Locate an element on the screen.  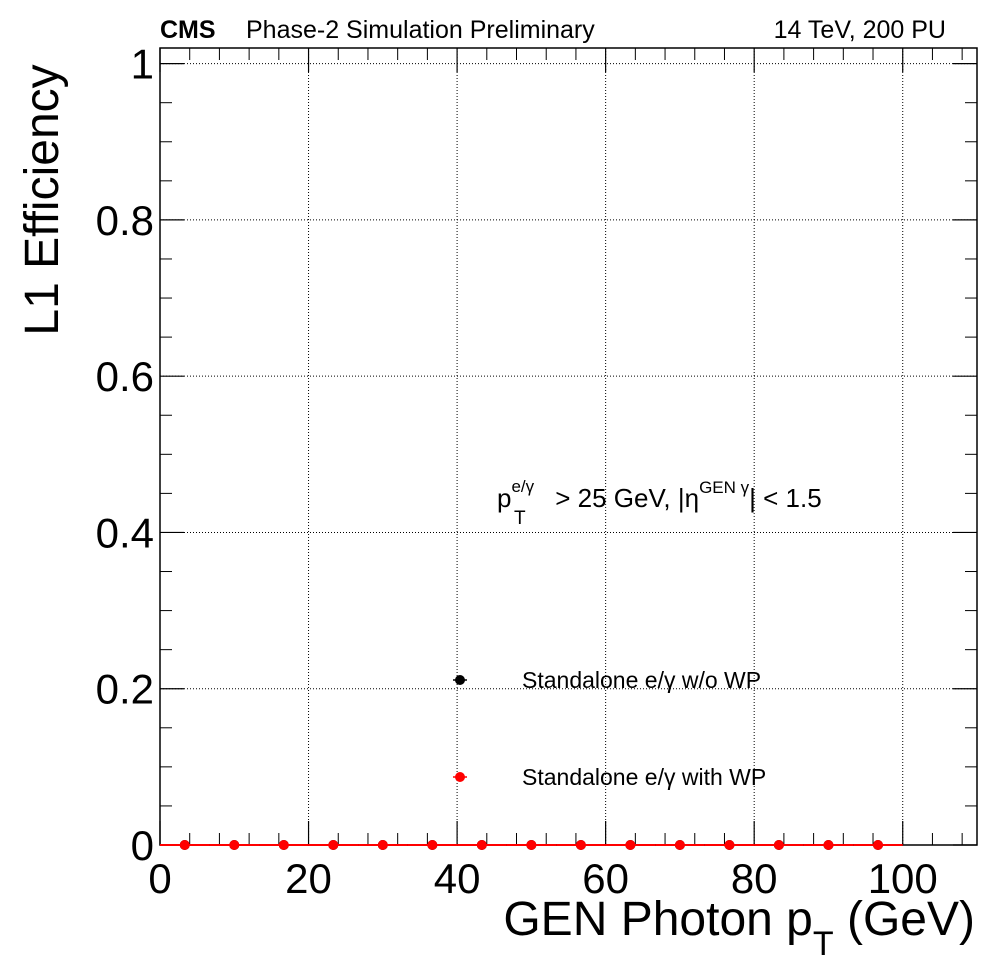
selection-annotation: pe/γ T > 25 GeV, |ηGEN γ| < 1.5 is located at coordinates (659, 503).